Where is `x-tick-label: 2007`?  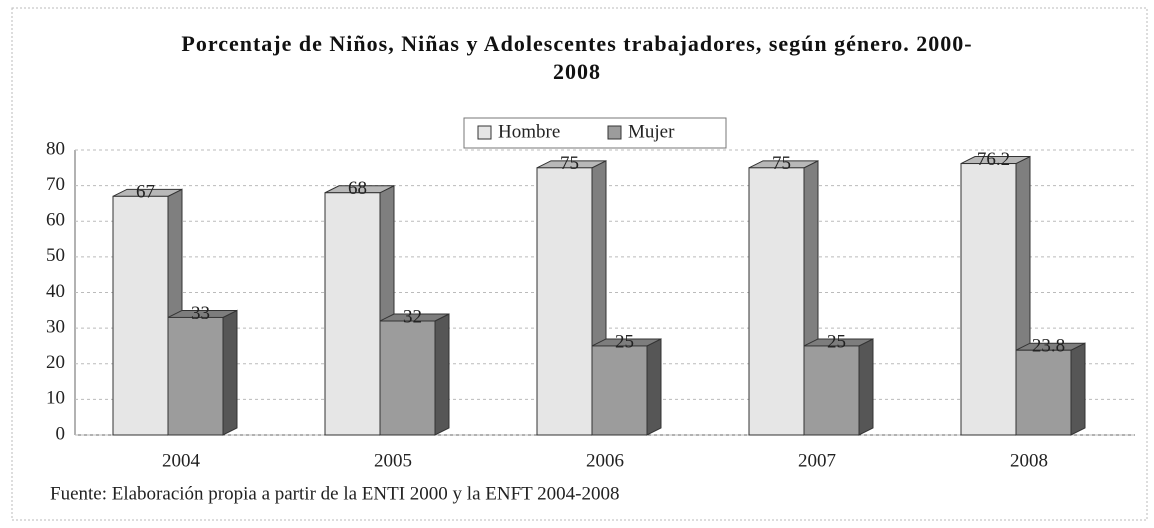 x-tick-label: 2007 is located at coordinates (817, 460).